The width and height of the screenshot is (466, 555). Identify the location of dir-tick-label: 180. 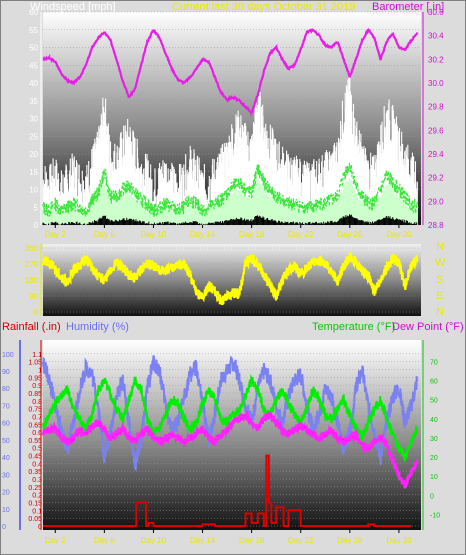
(32, 280).